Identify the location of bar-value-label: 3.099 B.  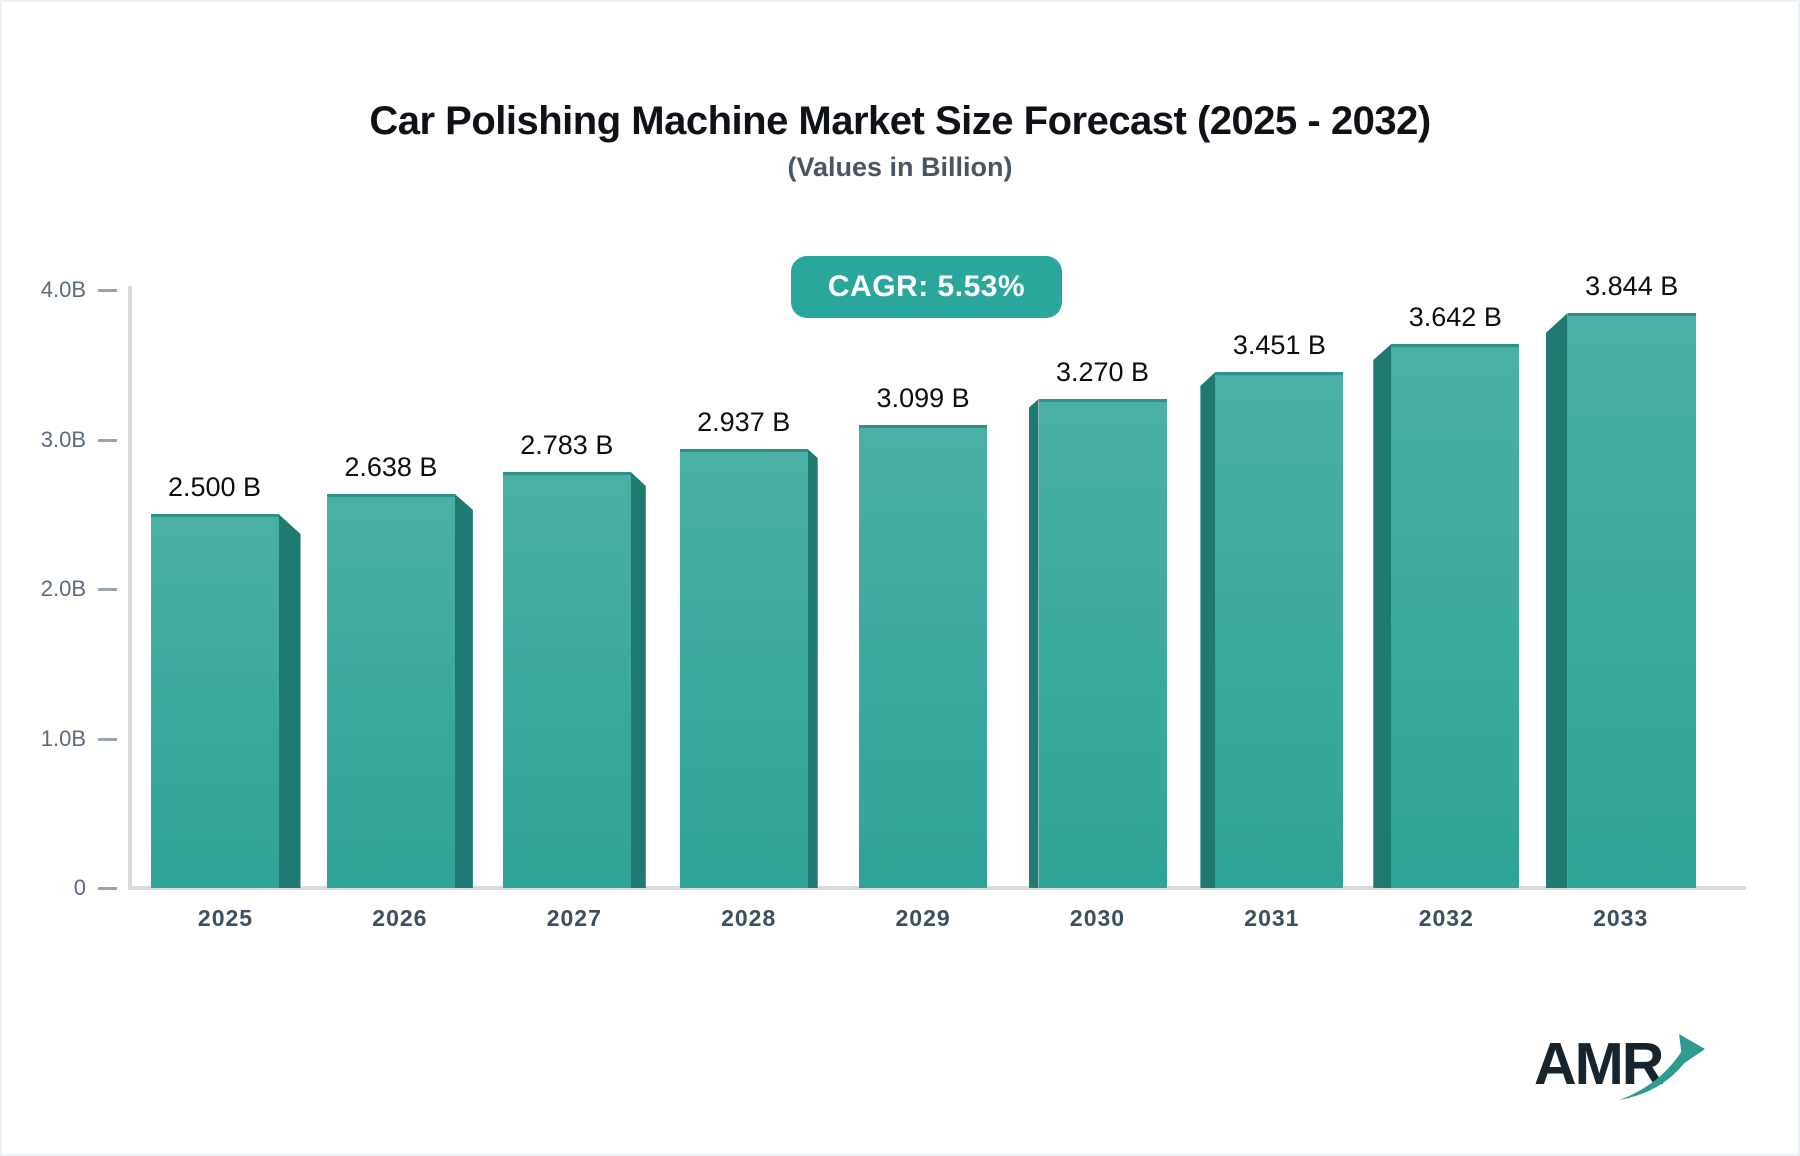
(923, 398).